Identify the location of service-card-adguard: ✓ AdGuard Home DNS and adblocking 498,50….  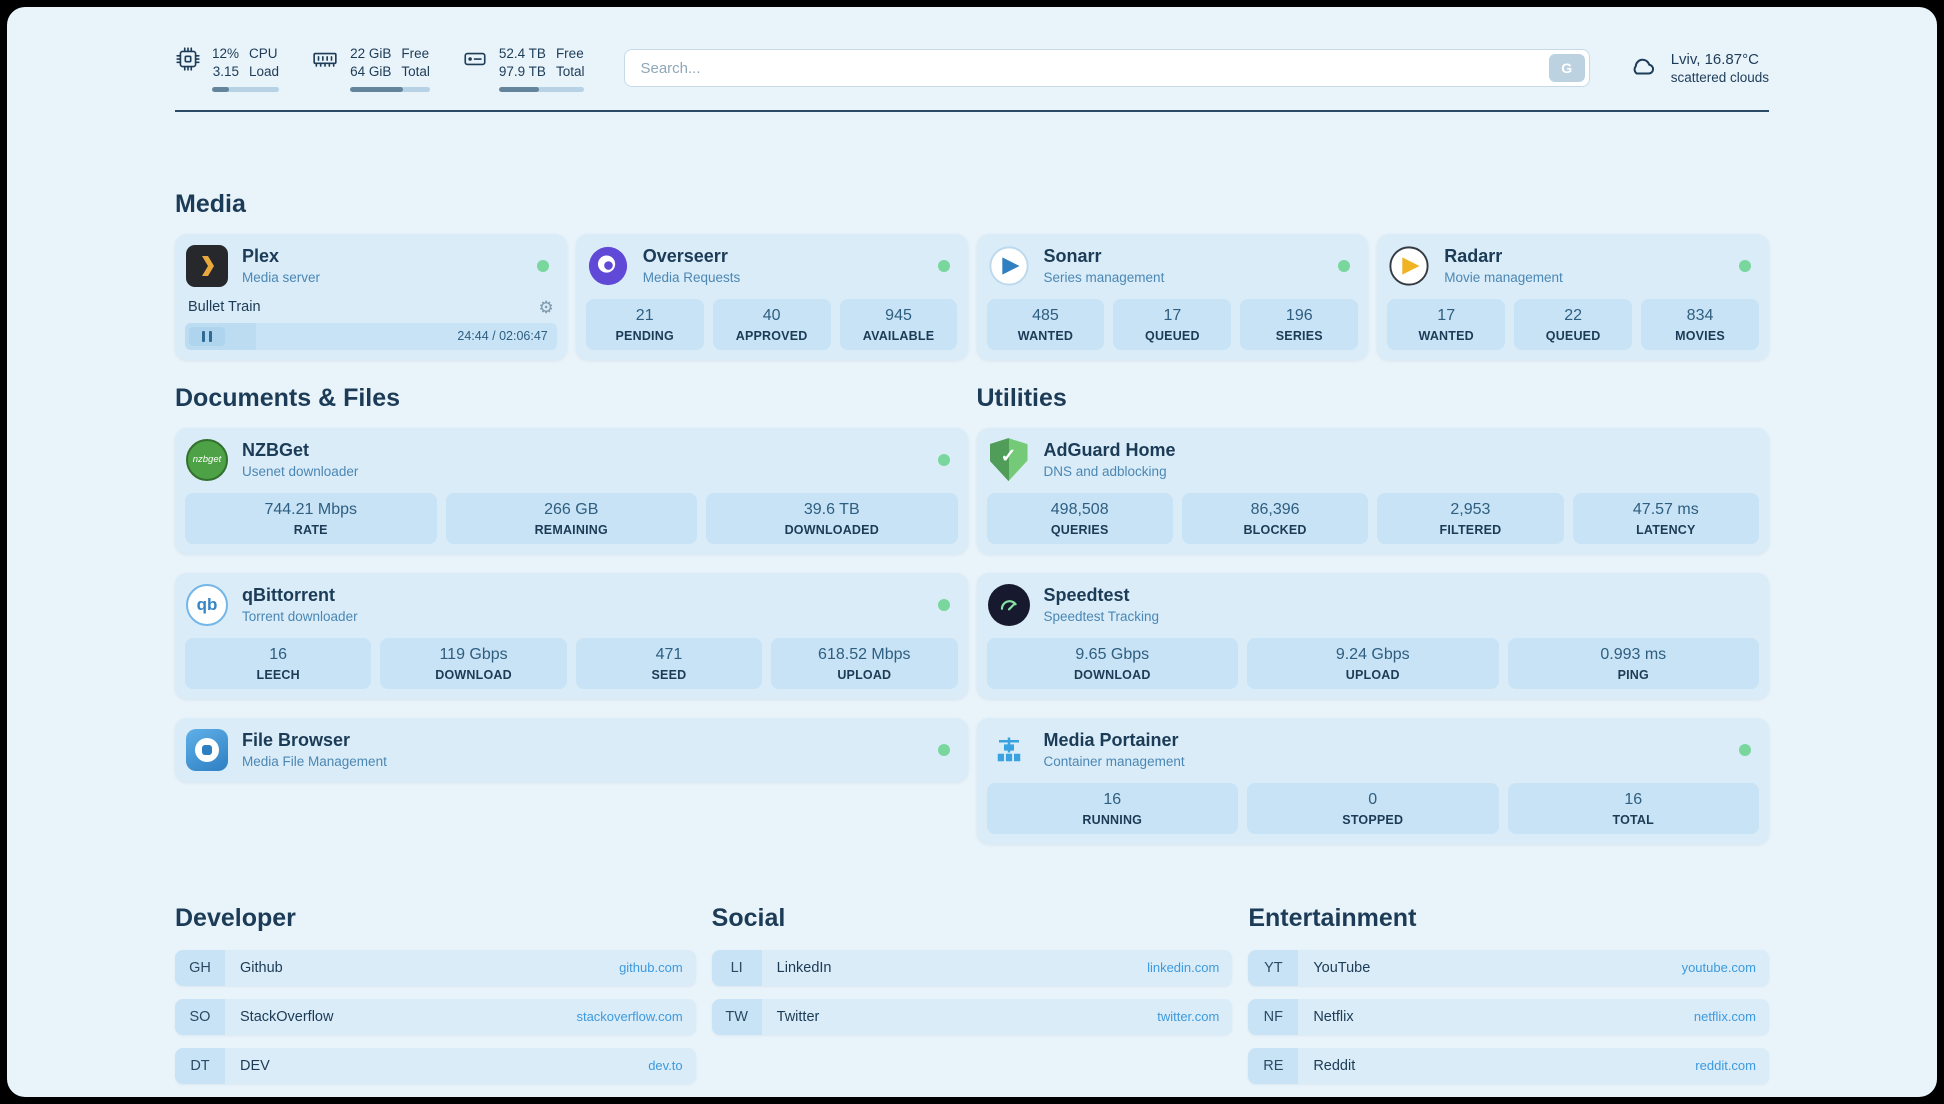
(1372, 490).